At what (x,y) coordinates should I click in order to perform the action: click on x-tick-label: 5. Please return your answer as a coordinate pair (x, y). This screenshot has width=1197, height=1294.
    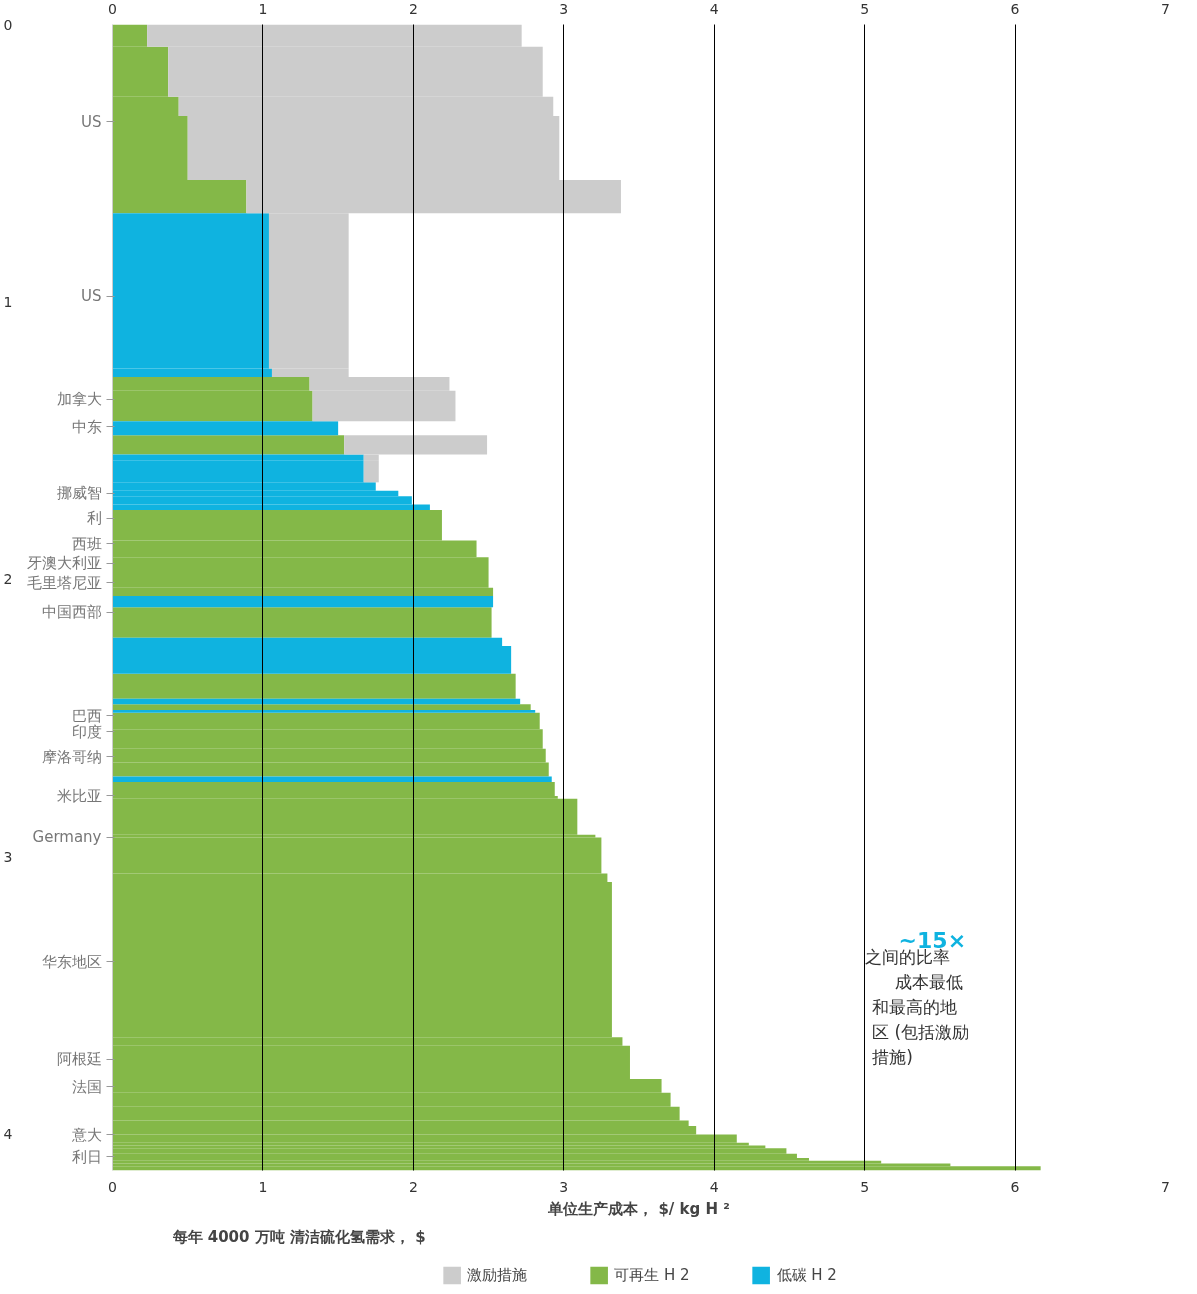
    Looking at the image, I should click on (865, 1186).